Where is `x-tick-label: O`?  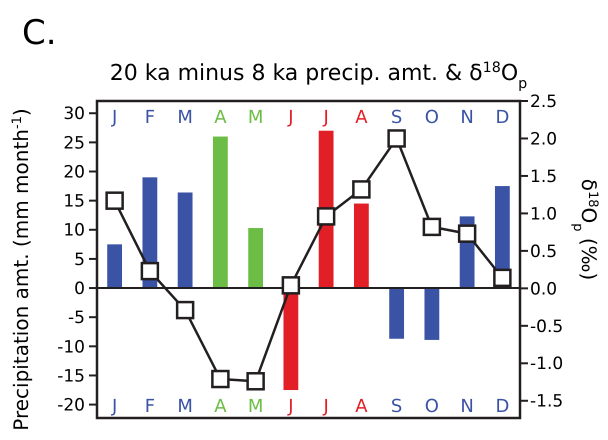 x-tick-label: O is located at coordinates (431, 117).